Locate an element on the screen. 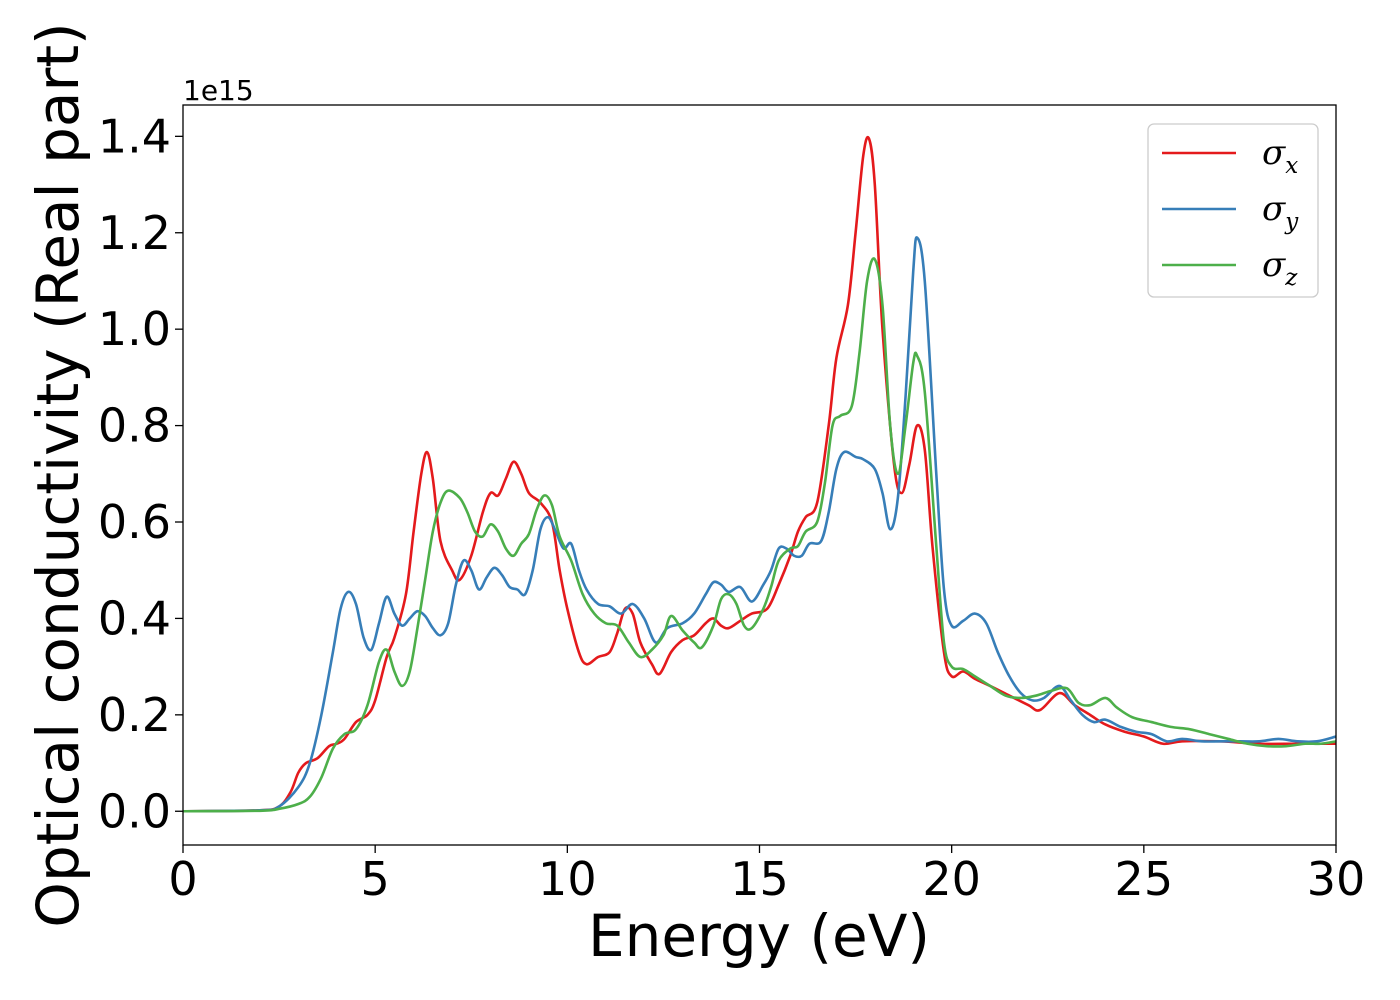  x-tick-label: 10 is located at coordinates (567, 879).